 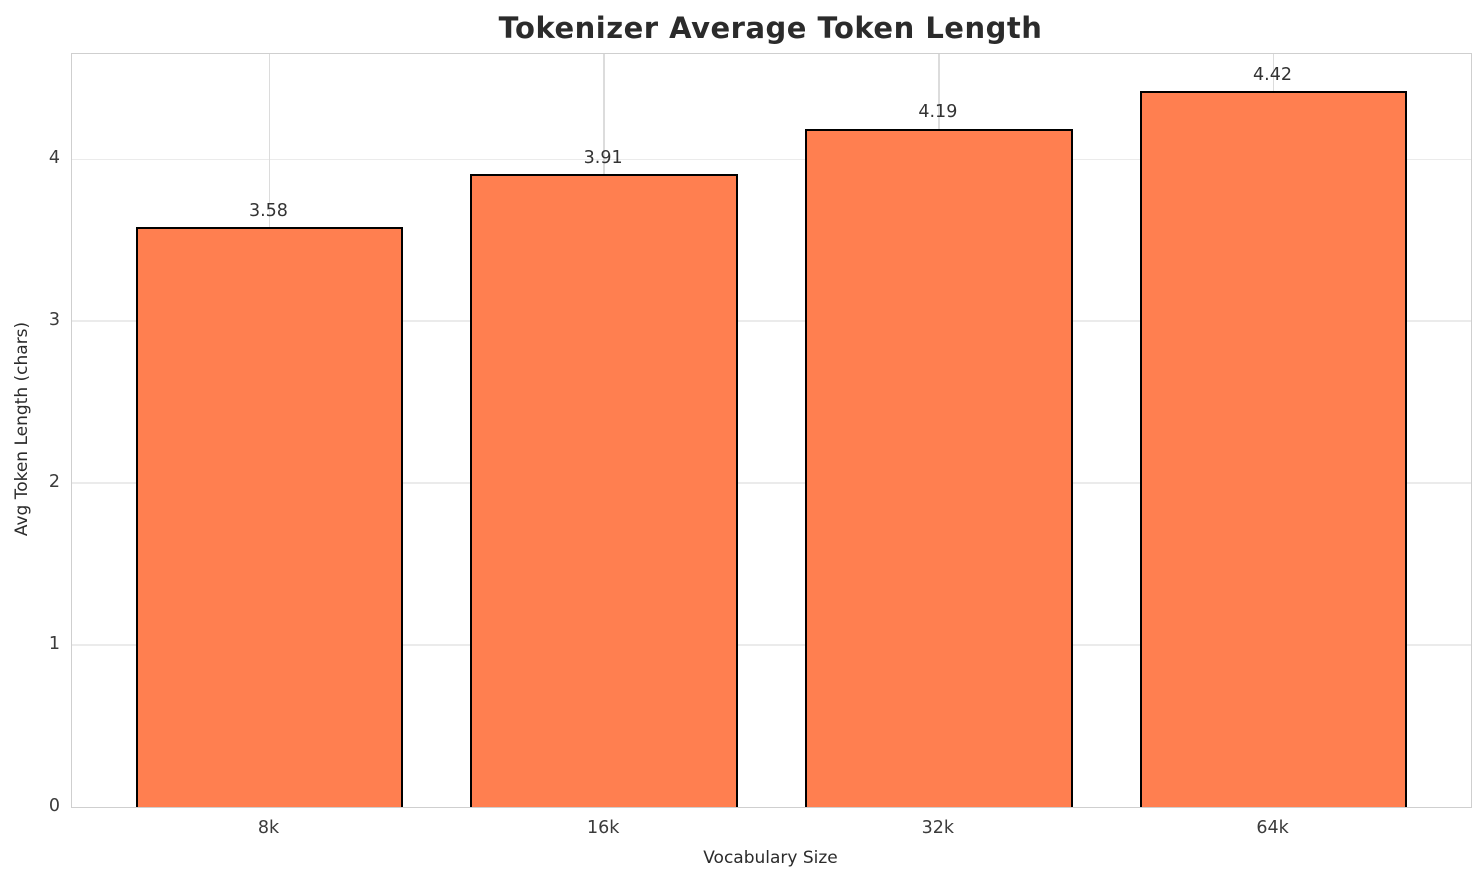 I want to click on x-tick-label: 8k, so click(x=268, y=828).